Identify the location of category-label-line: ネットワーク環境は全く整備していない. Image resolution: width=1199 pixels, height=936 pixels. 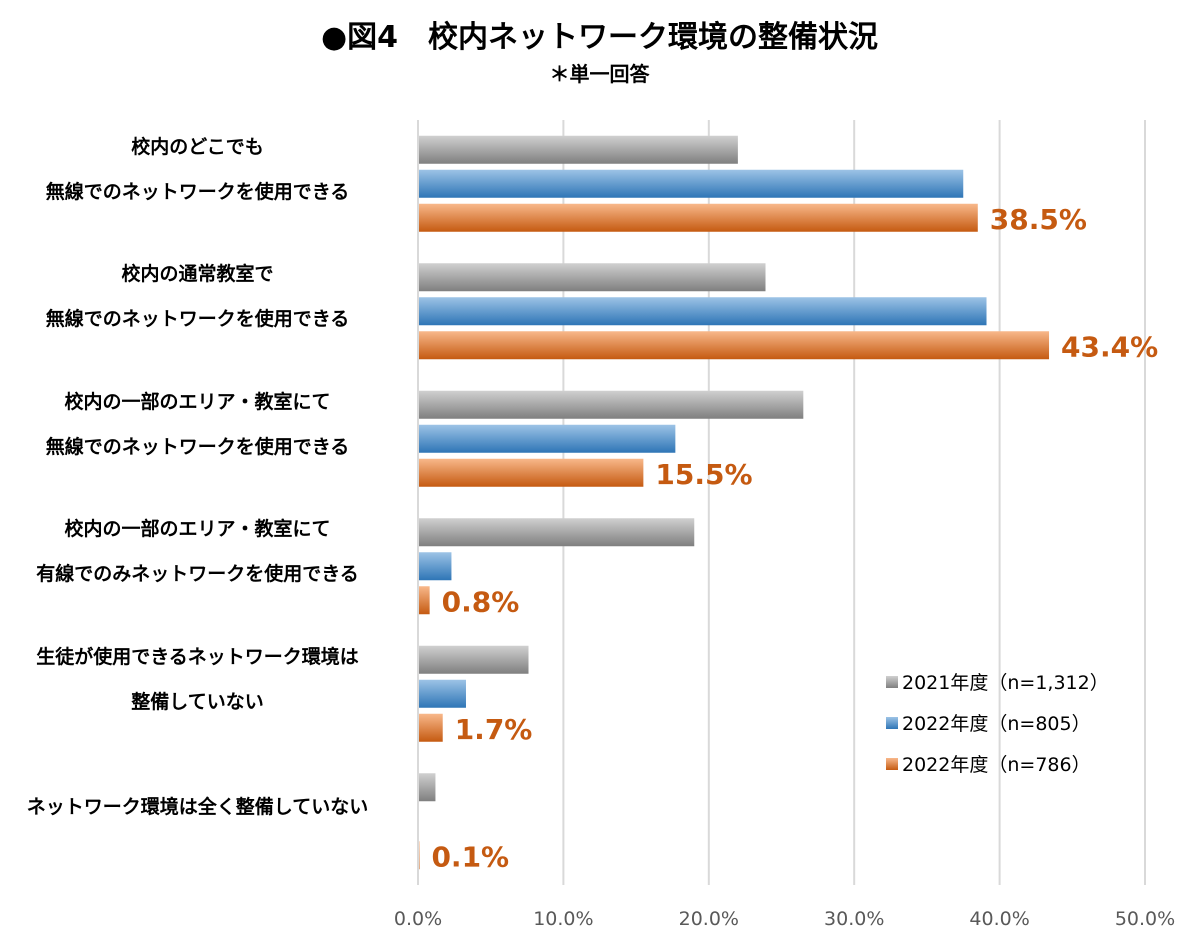
(197, 806).